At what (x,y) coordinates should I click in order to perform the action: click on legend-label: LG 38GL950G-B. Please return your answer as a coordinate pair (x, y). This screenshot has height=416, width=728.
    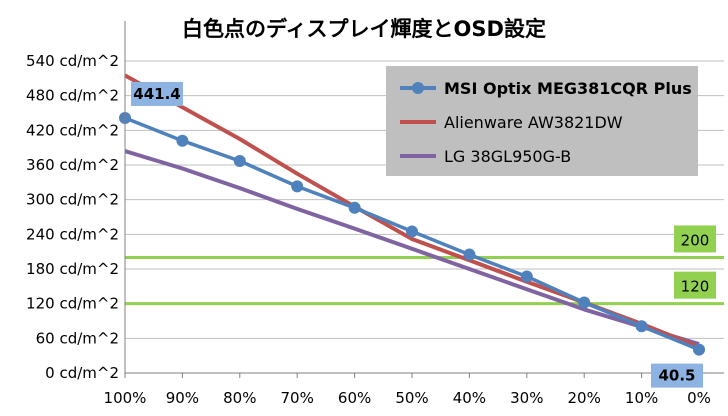
    Looking at the image, I should click on (507, 156).